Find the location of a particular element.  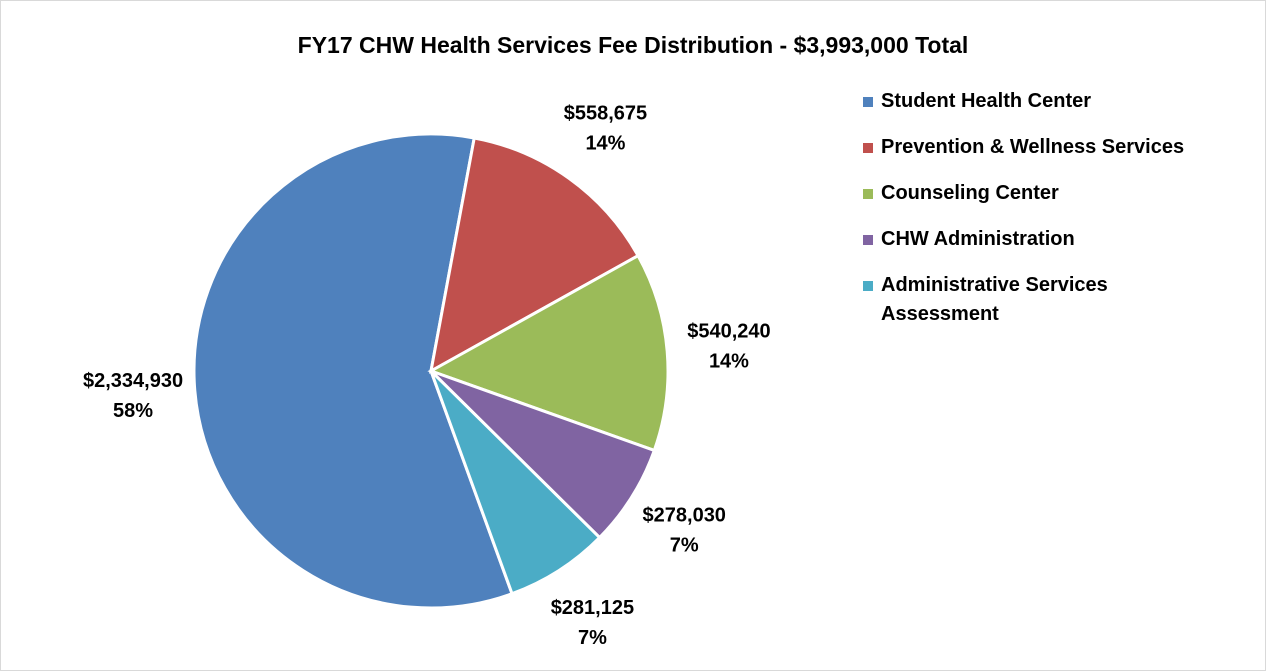

legend-label: Student Health Center is located at coordinates (986, 101).